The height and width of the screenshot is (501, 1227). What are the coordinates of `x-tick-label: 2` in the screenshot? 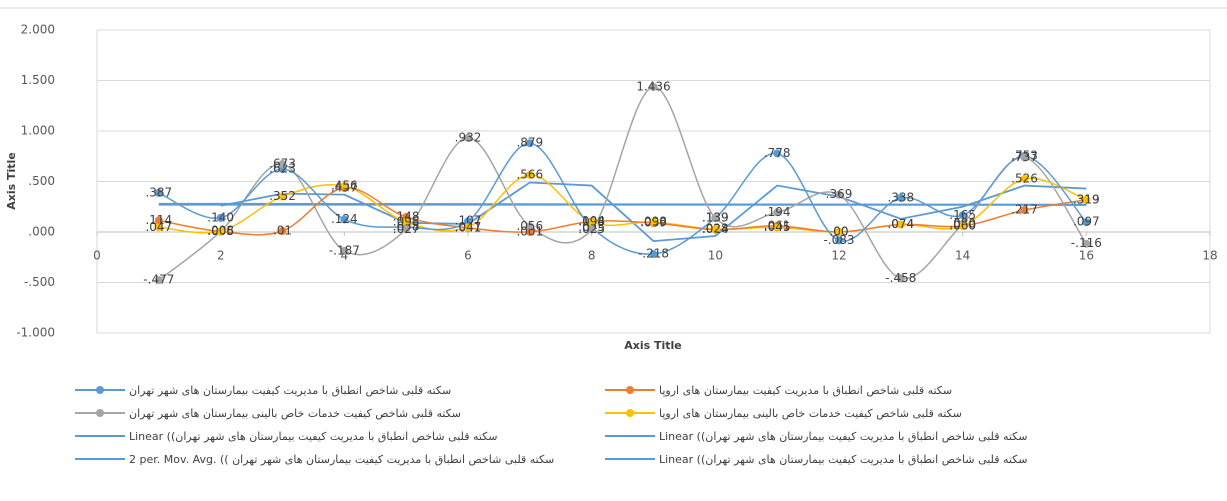 It's located at (221, 256).